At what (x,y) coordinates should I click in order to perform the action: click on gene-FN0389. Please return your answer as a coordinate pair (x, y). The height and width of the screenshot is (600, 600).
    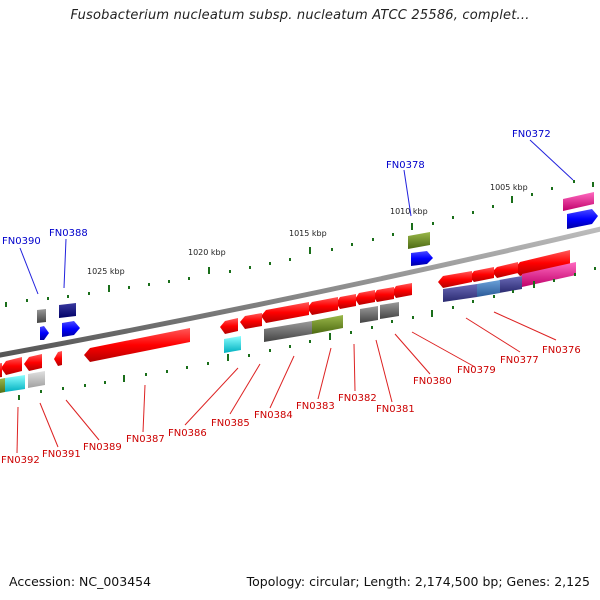
    Looking at the image, I should click on (58, 358).